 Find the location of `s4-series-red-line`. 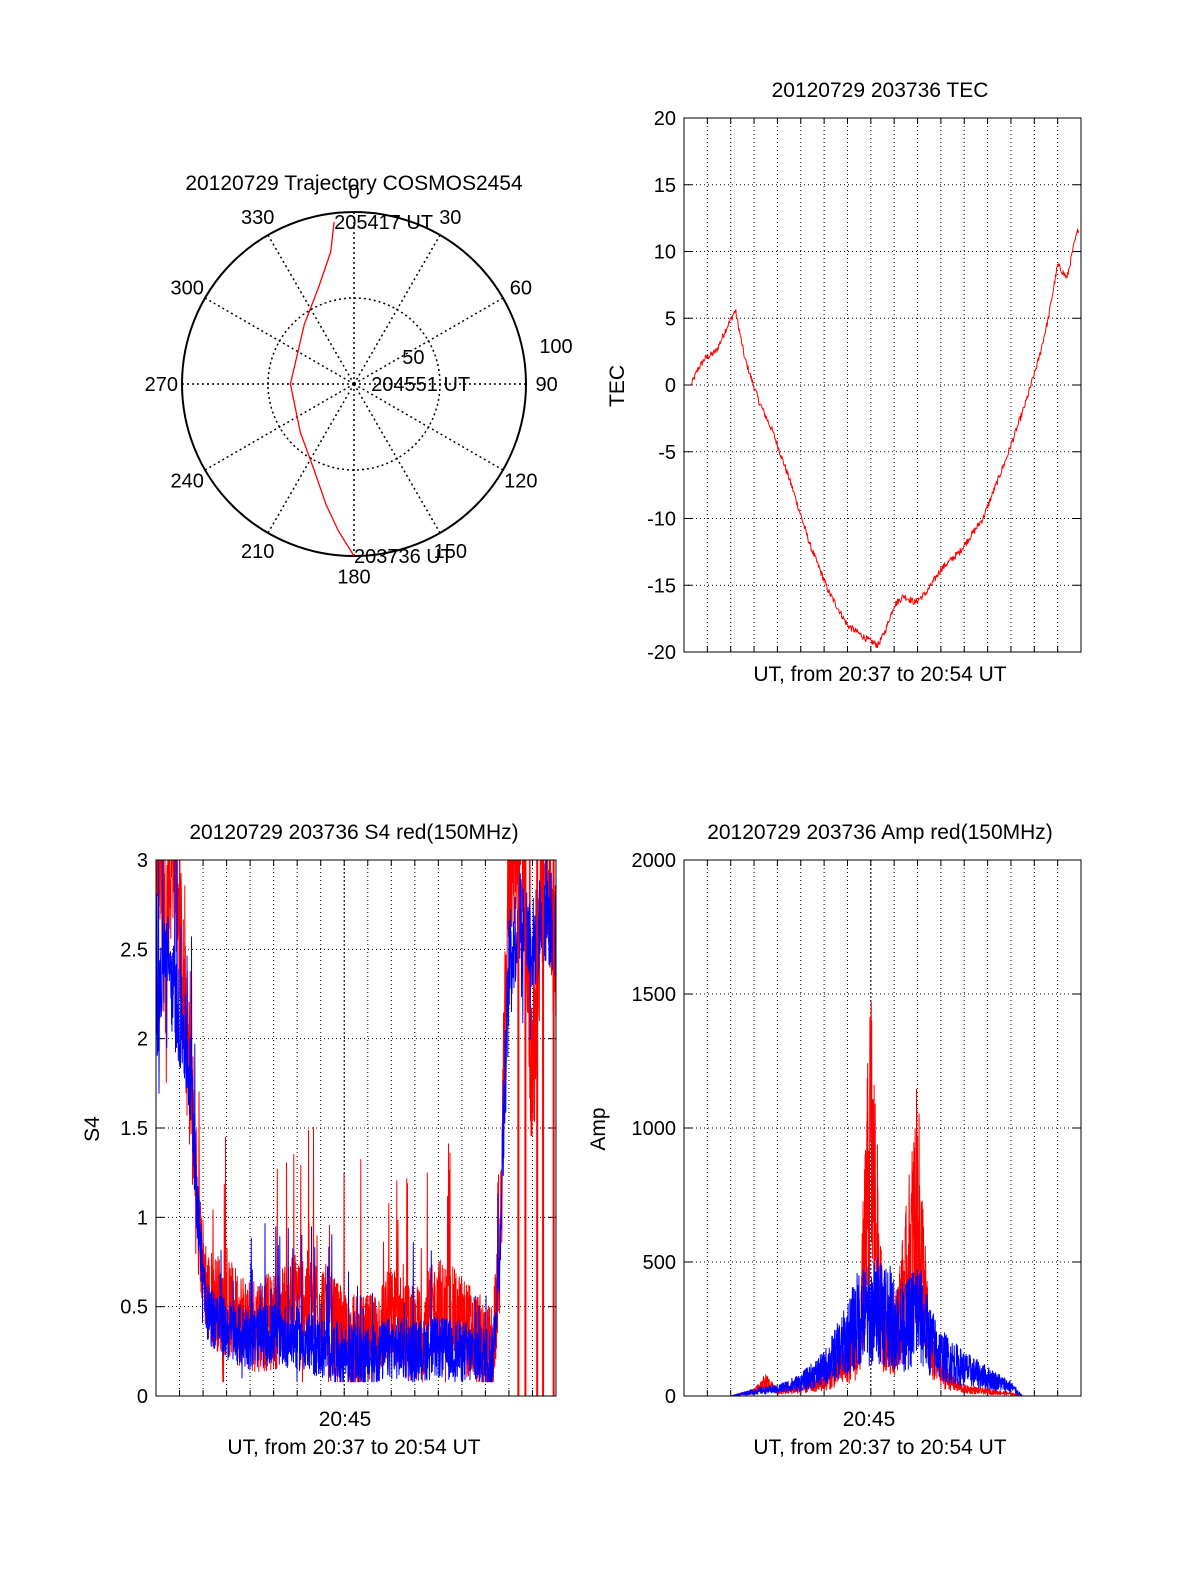

s4-series-red-line is located at coordinates (356, 1121).